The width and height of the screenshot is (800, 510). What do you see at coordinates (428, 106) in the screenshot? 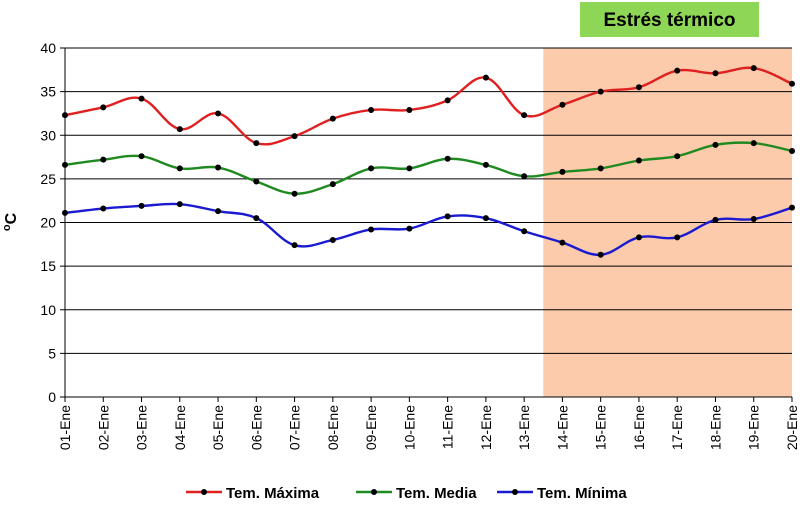
I see `series-line-max` at bounding box center [428, 106].